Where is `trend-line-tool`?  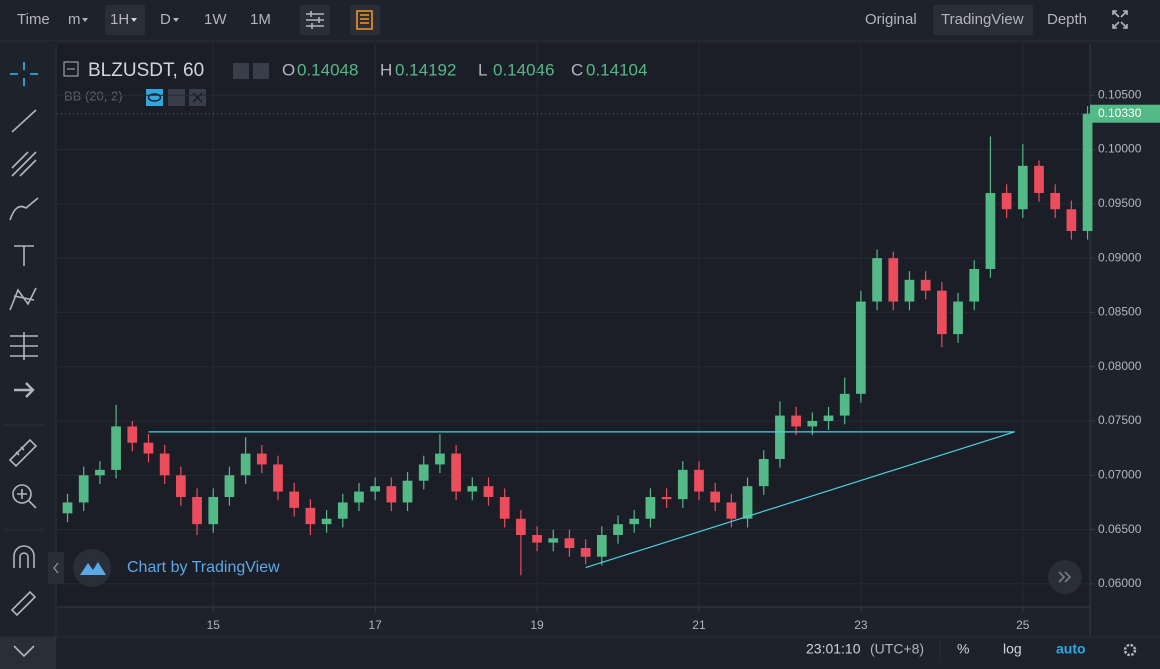 trend-line-tool is located at coordinates (24, 121).